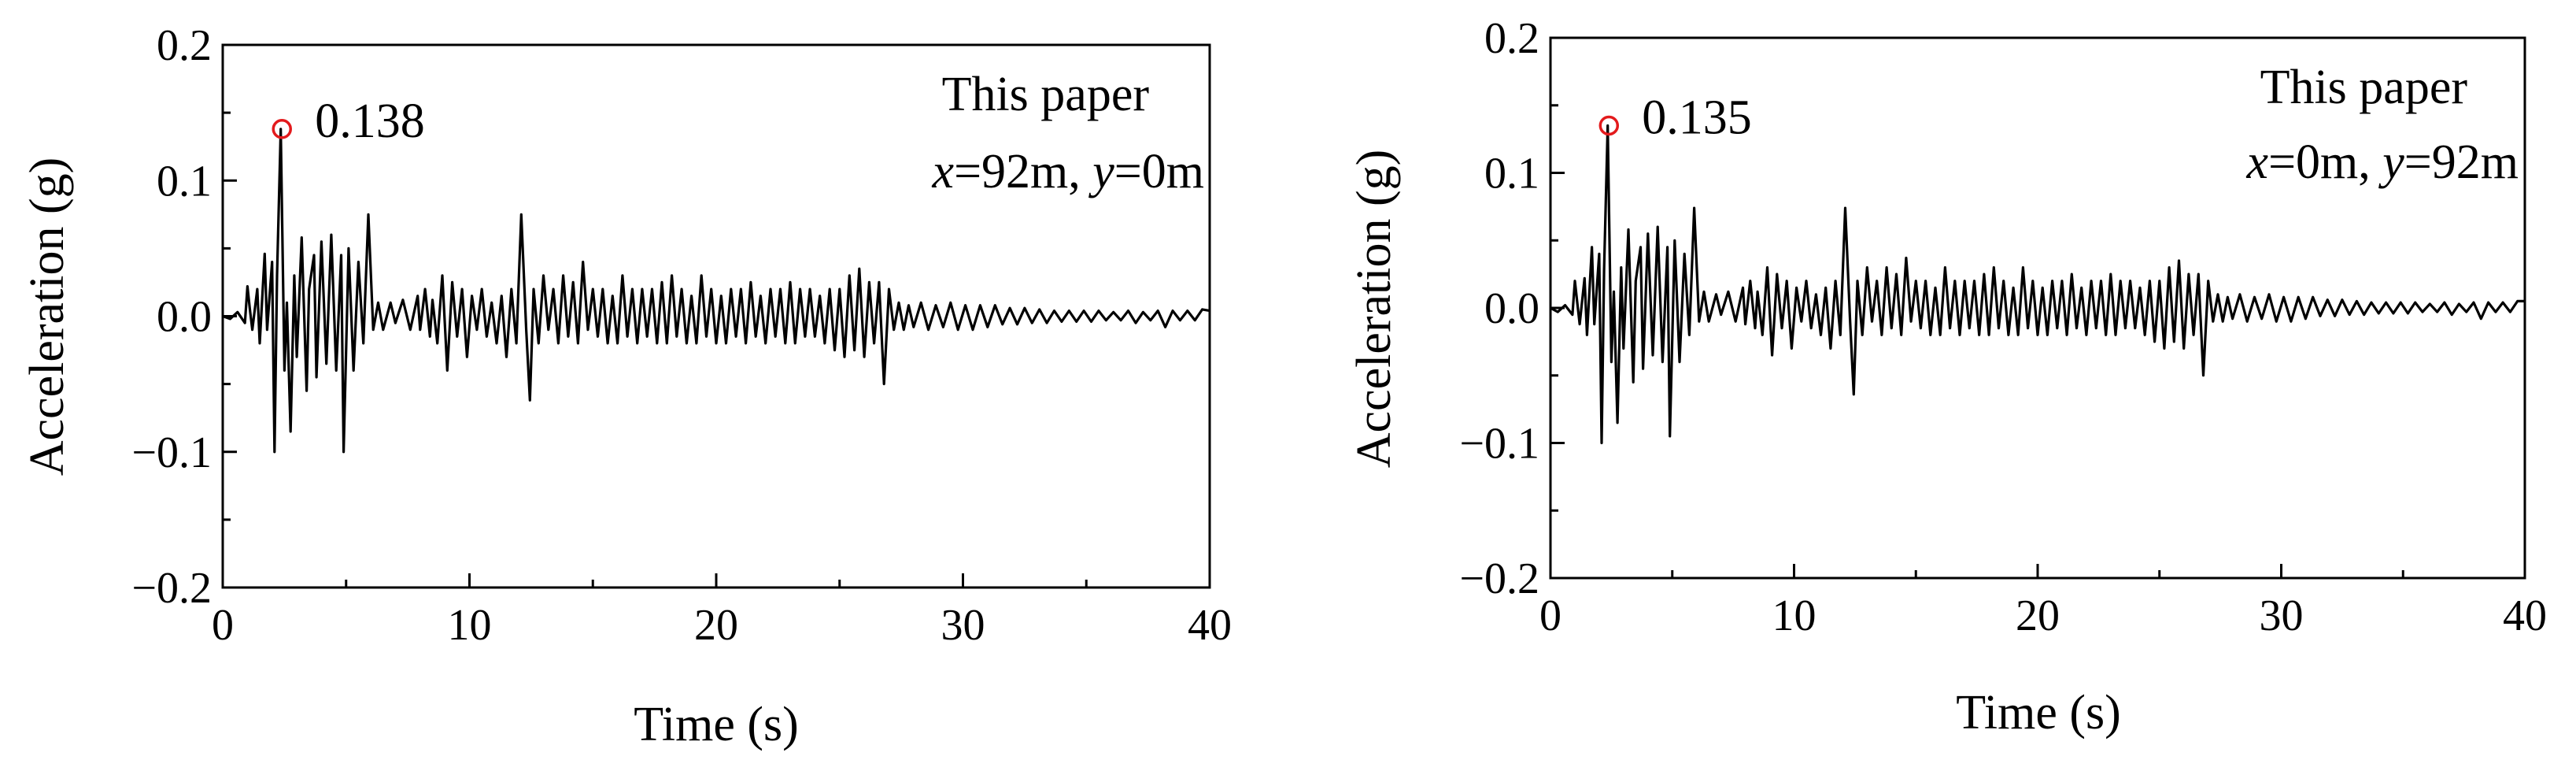 This screenshot has height=771, width=2576. What do you see at coordinates (370, 121) in the screenshot?
I see `peak-label: 0.138` at bounding box center [370, 121].